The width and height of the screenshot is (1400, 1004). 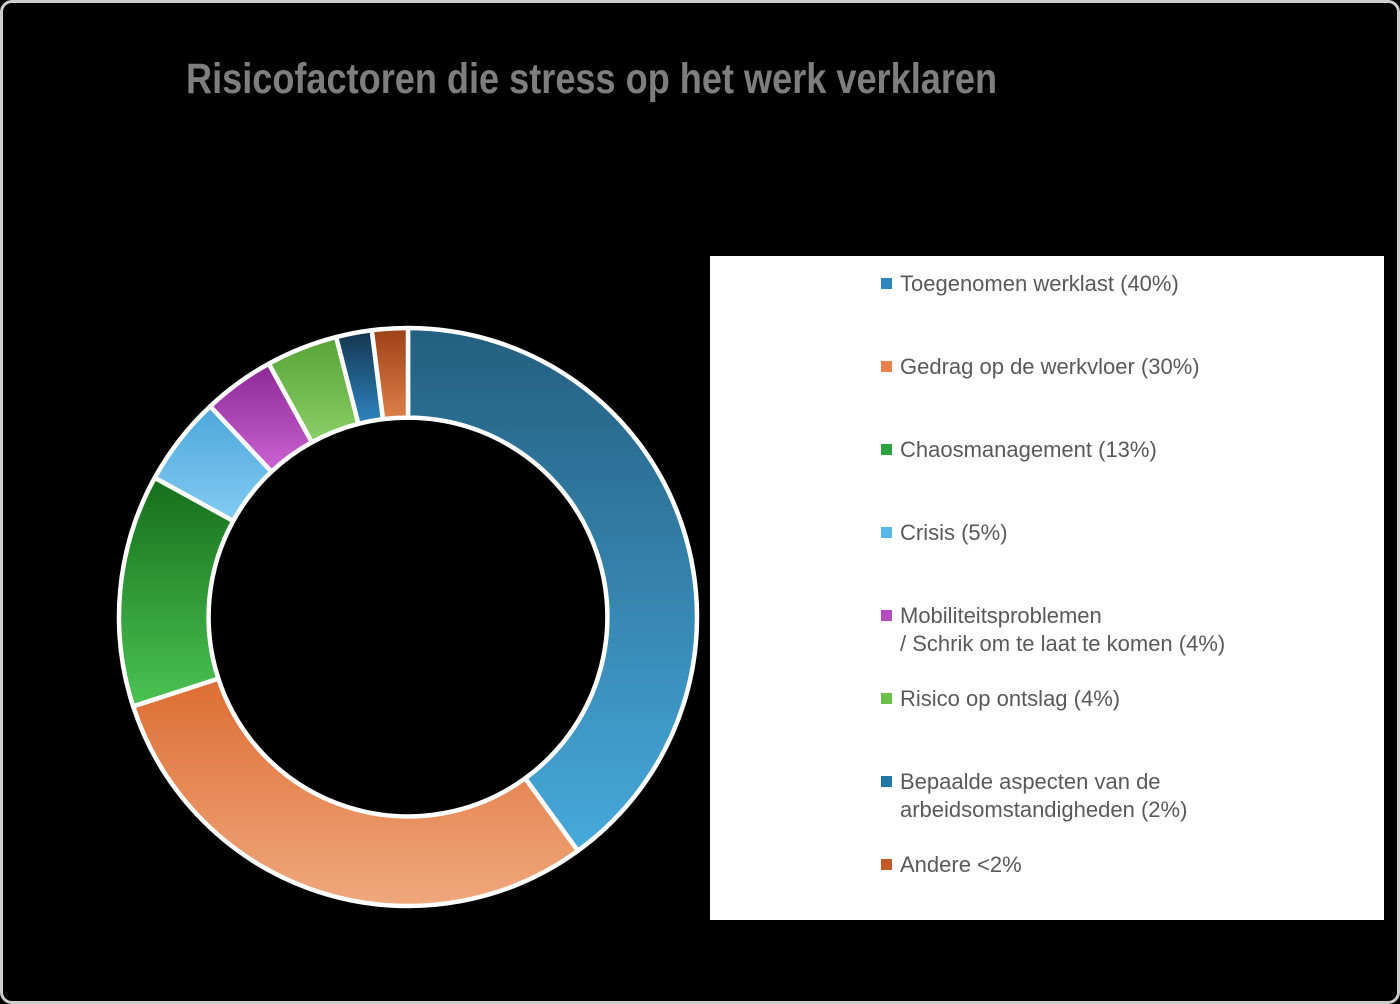 I want to click on legend-label: Toegenomen werklast (40%), so click(x=1039, y=283).